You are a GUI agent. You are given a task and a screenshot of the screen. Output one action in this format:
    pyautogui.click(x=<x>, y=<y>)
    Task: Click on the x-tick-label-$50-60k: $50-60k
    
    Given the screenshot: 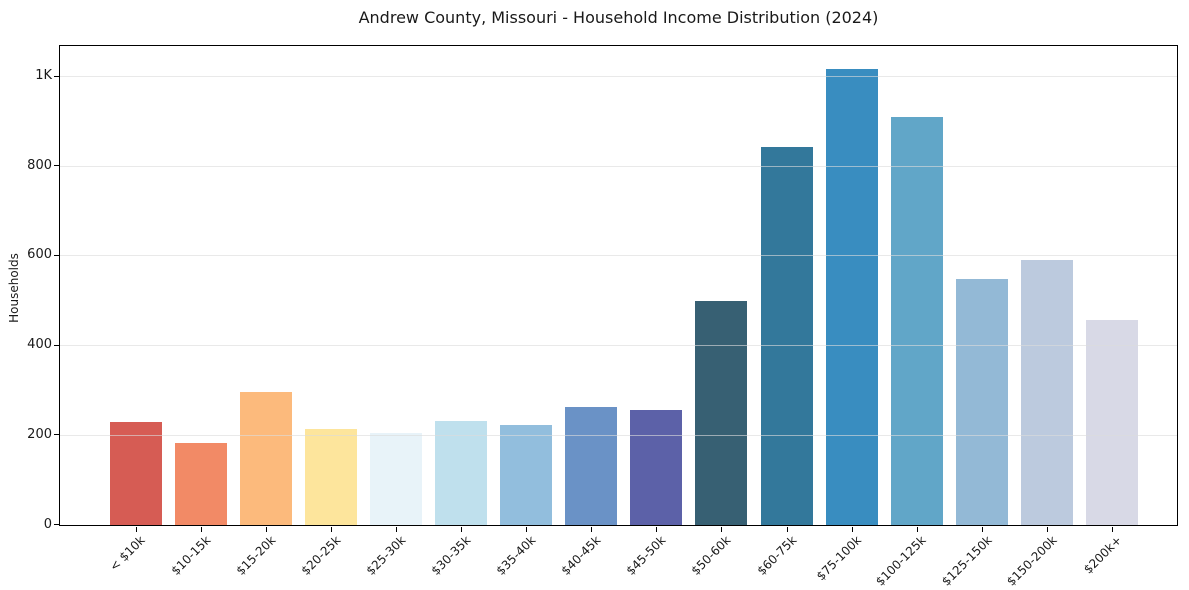 What is the action you would take?
    pyautogui.click(x=711, y=555)
    